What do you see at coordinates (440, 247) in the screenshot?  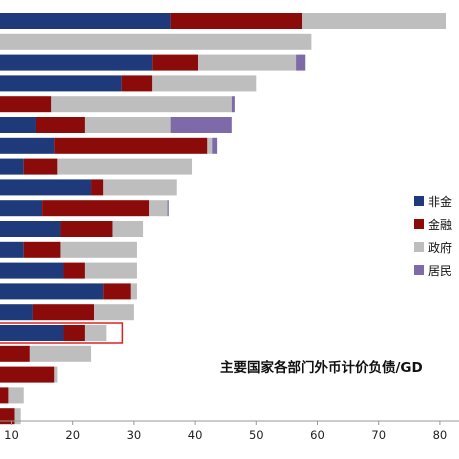 I see `legend-label-2: 政府` at bounding box center [440, 247].